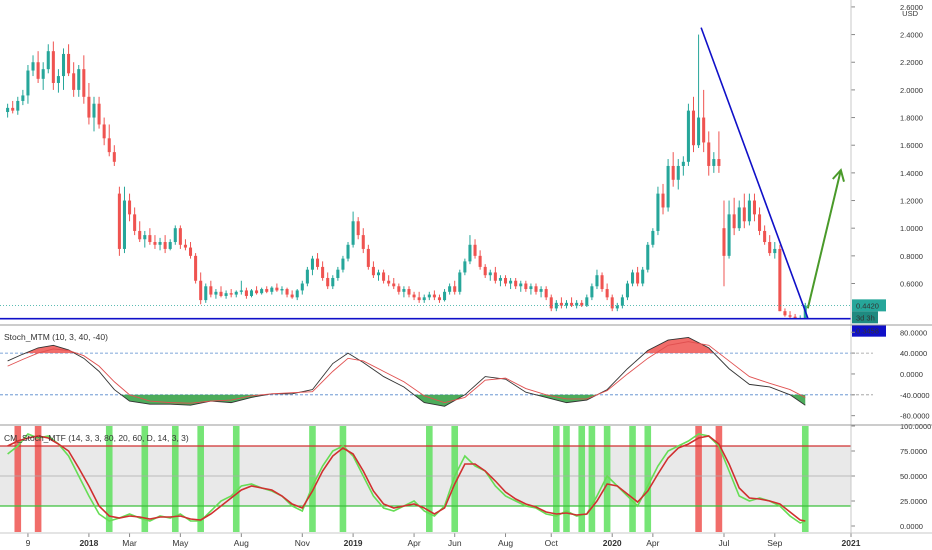 This screenshot has width=932, height=550. I want to click on cm-stoch-tick-label: 100.0000, so click(915, 426).